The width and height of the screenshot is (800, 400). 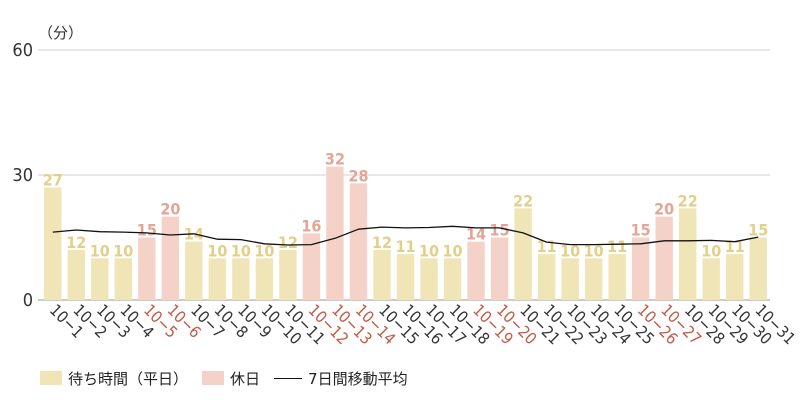 What do you see at coordinates (60, 33) in the screenshot?
I see `unit-label: （分）` at bounding box center [60, 33].